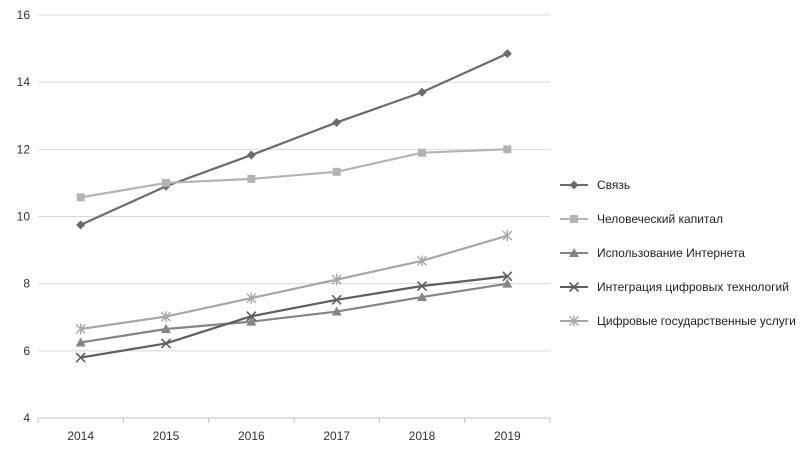 This screenshot has width=812, height=452. I want to click on y-tick-label: 16, so click(24, 15).